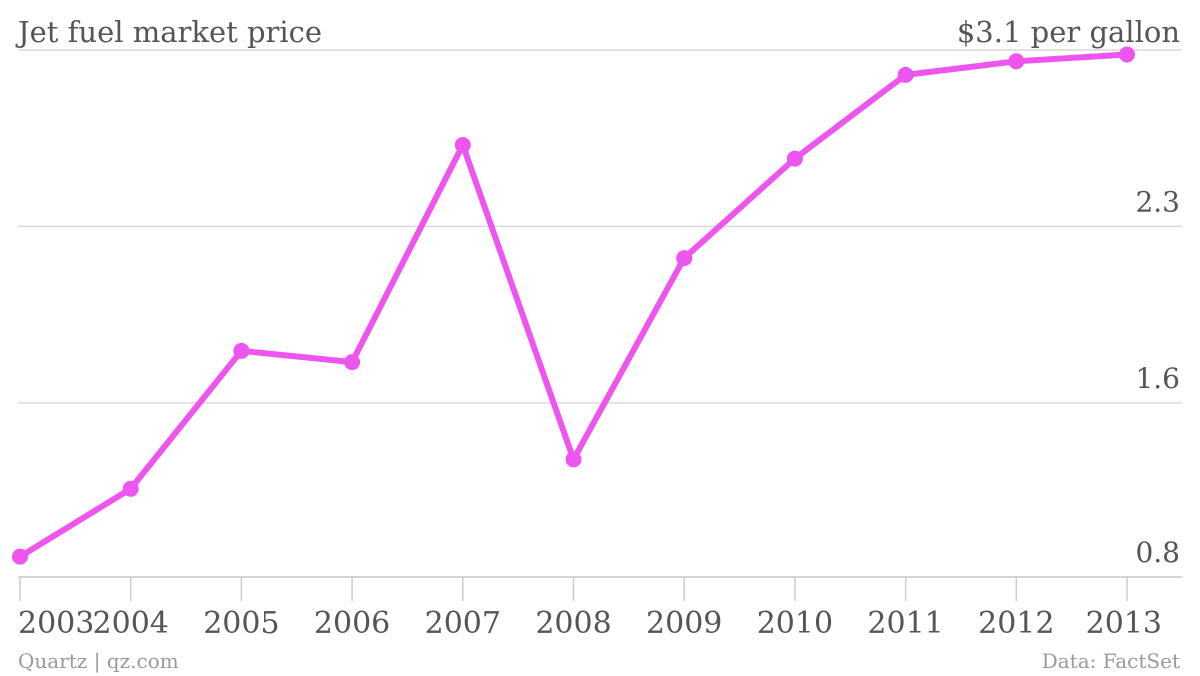  Describe the element at coordinates (905, 74) in the screenshot. I see `data-point-2011` at that location.